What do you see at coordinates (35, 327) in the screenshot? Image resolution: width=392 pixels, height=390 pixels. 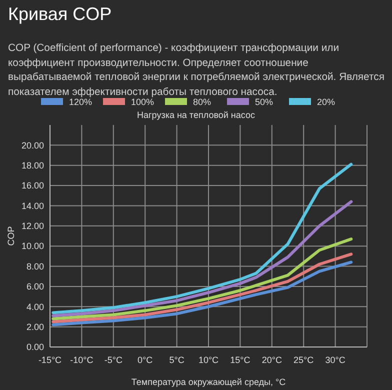 I see `y-tick-label: 2.00` at bounding box center [35, 327].